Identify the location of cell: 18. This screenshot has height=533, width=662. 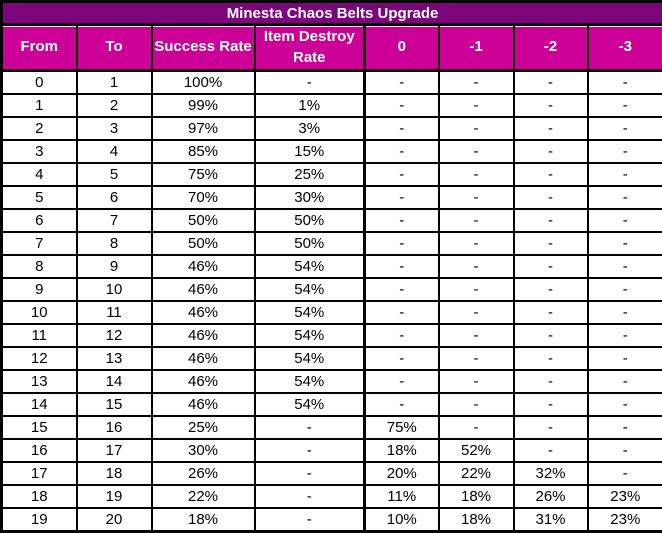
(39, 496).